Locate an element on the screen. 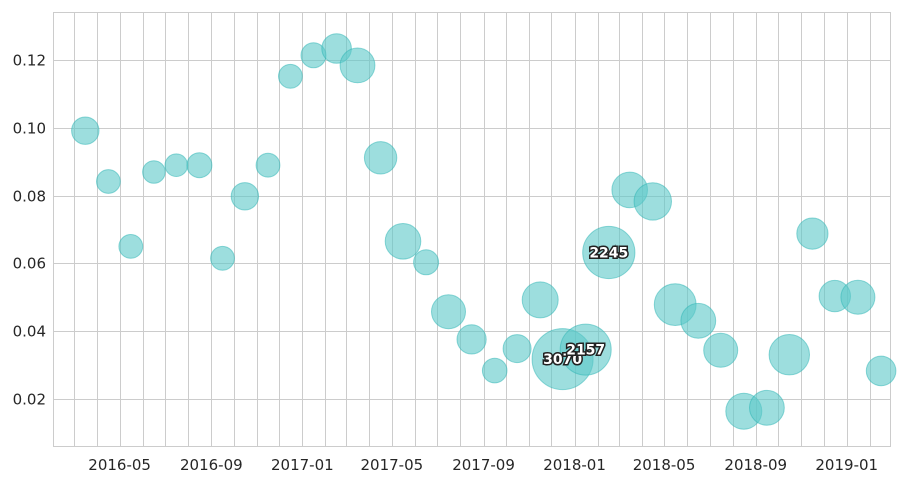 This screenshot has width=903, height=479. x-tick-label: 2017-09 is located at coordinates (483, 465).